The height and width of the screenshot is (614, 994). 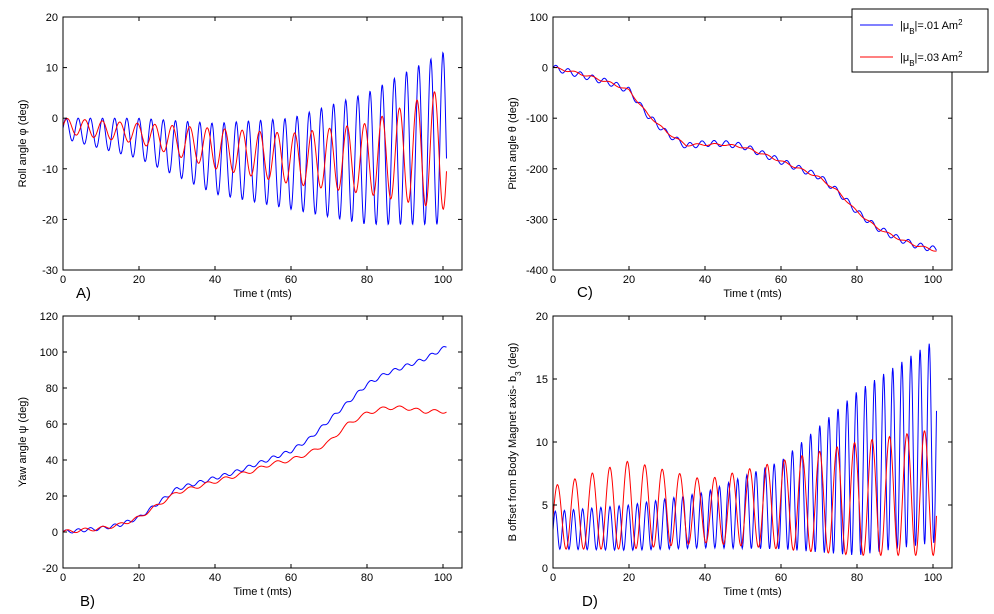 I want to click on legend-entry-label: |μB|=.01 Am2, so click(x=931, y=27).